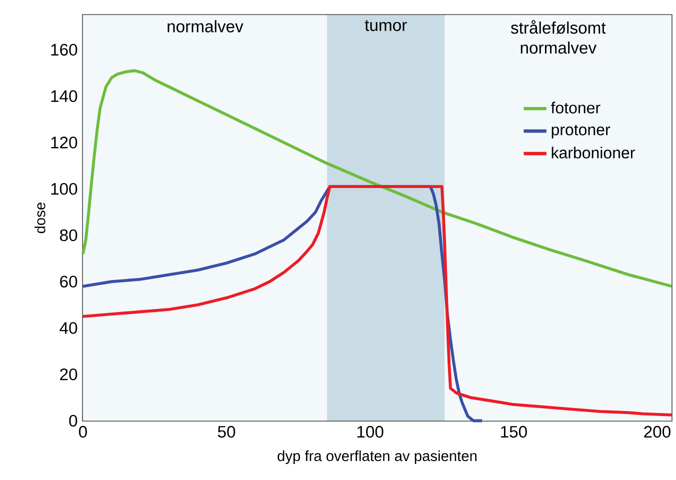 The height and width of the screenshot is (480, 676). Describe the element at coordinates (377, 457) in the screenshot. I see `x-axis-title: dyp fra overflaten av pasienten` at that location.